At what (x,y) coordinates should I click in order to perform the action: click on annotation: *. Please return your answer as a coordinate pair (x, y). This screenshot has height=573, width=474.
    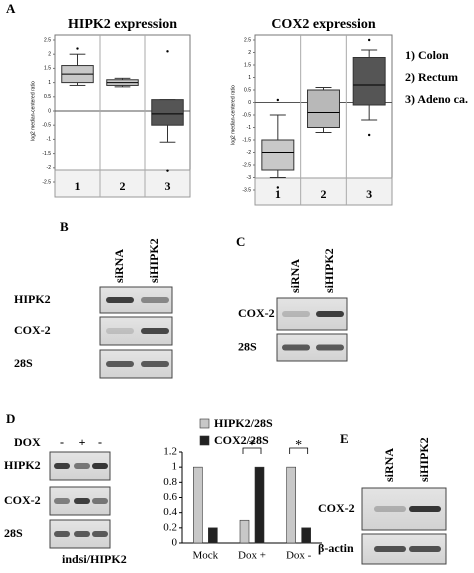
    Looking at the image, I should click on (252, 445).